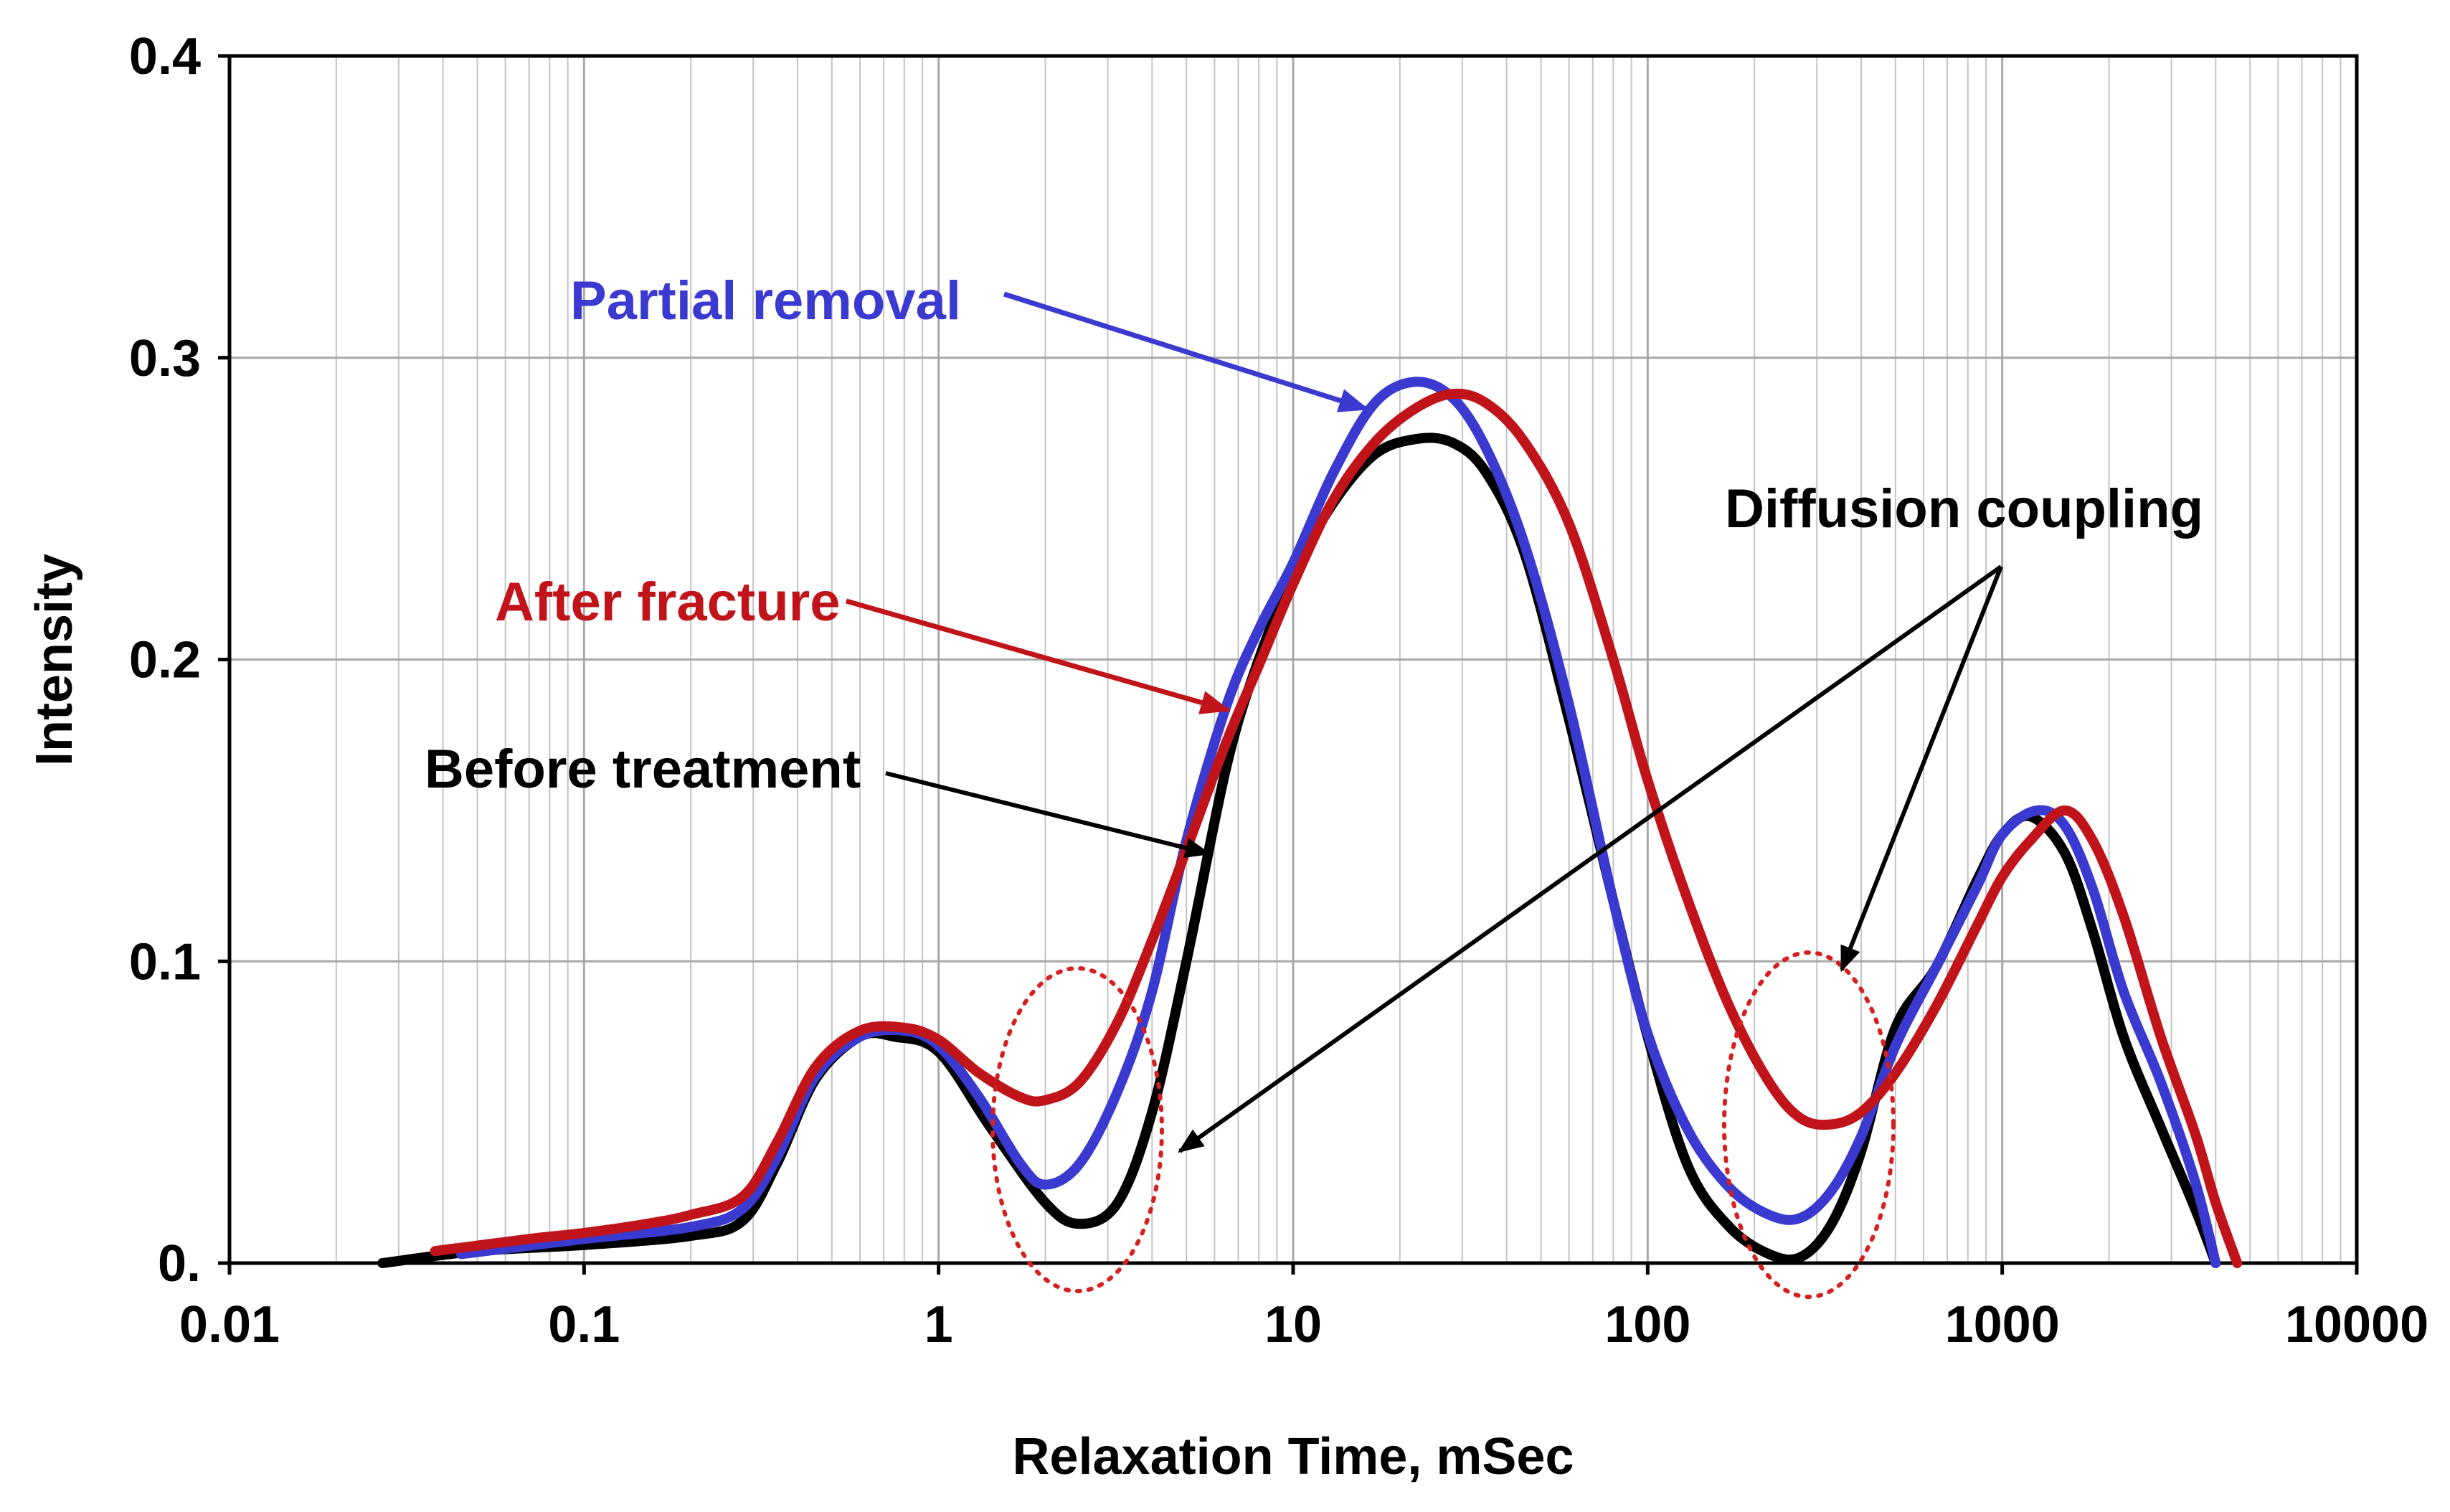 Image resolution: width=2450 pixels, height=1512 pixels. Describe the element at coordinates (938, 1324) in the screenshot. I see `x-tick-label: 1` at that location.